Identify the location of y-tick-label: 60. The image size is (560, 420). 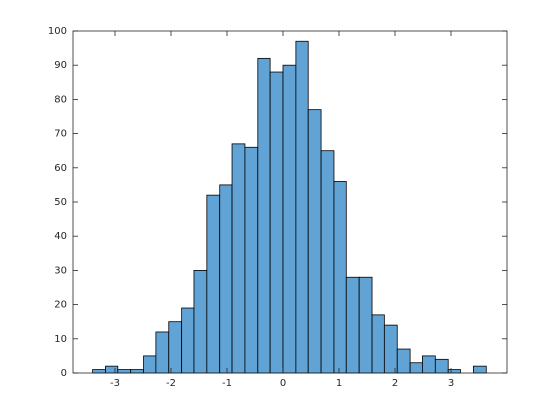
(60, 168).